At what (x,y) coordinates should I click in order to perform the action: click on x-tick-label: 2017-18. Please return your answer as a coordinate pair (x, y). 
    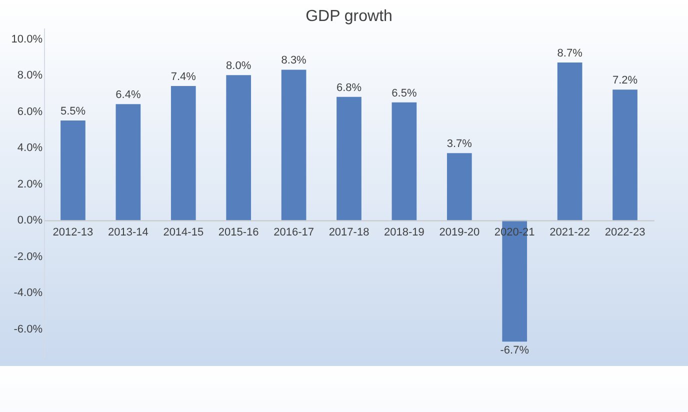
    Looking at the image, I should click on (349, 232).